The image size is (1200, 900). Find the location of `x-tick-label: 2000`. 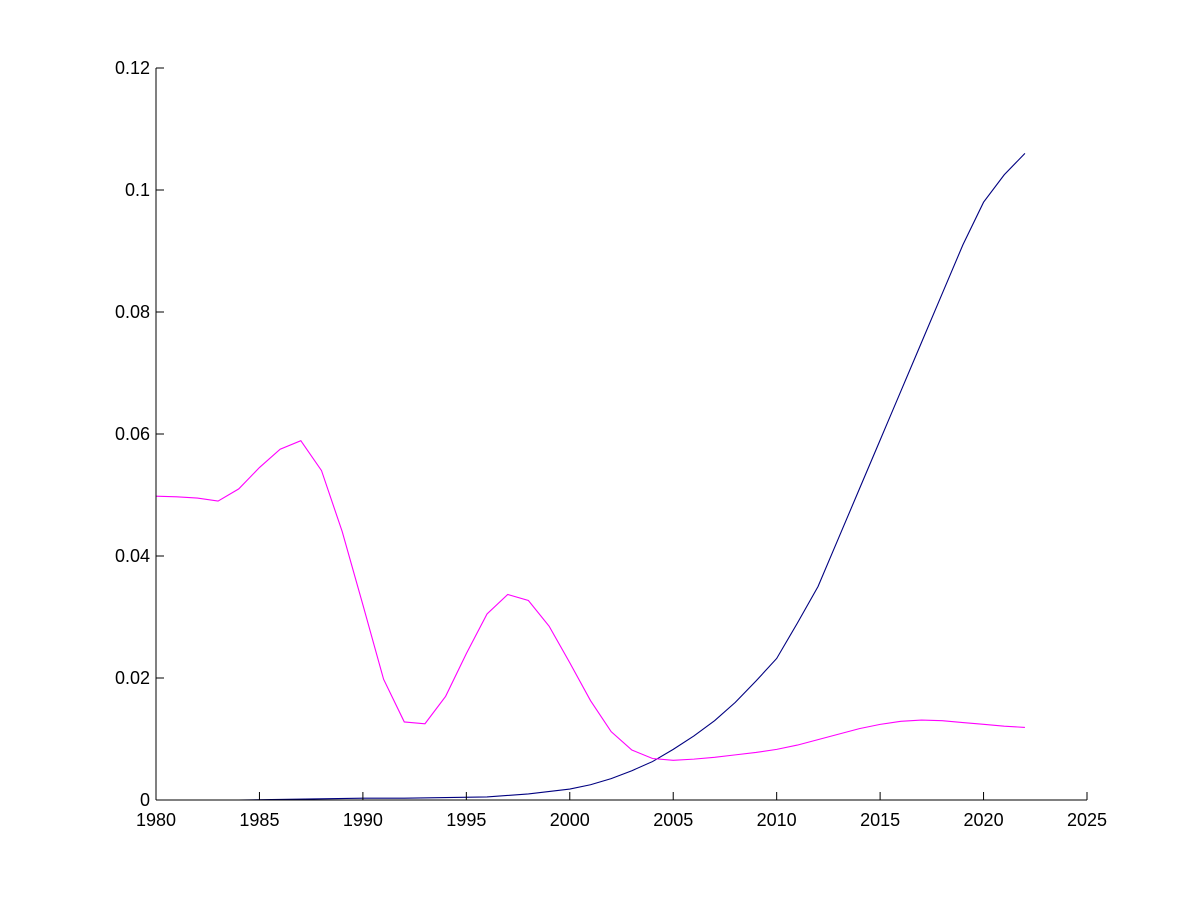

x-tick-label: 2000 is located at coordinates (570, 820).